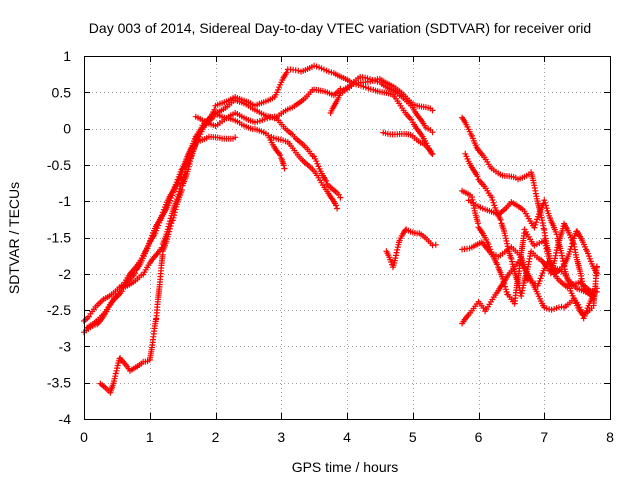 Image resolution: width=640 pixels, height=480 pixels. I want to click on x-tick-label: 2, so click(216, 437).